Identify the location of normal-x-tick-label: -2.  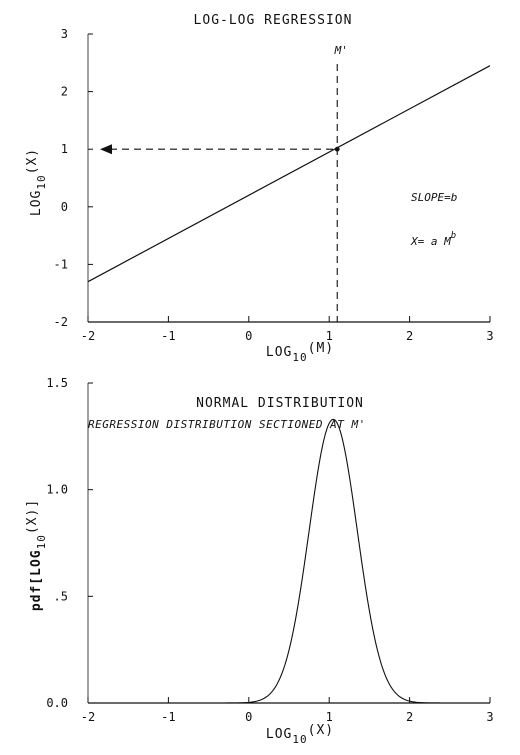
(88, 717).